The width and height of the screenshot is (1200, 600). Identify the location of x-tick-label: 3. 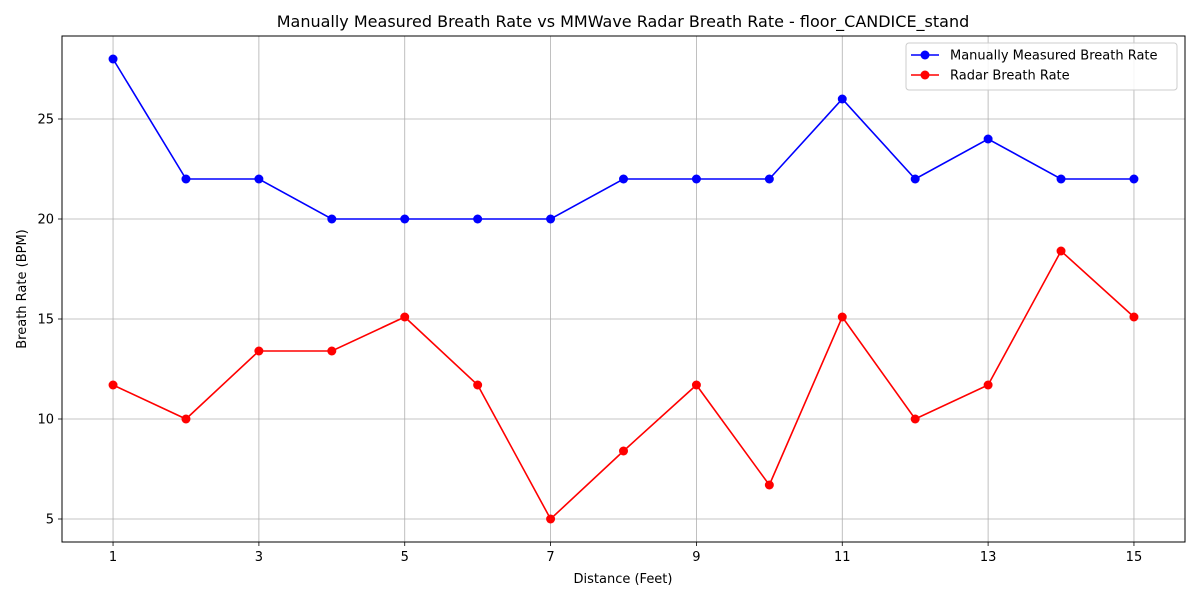
(259, 557).